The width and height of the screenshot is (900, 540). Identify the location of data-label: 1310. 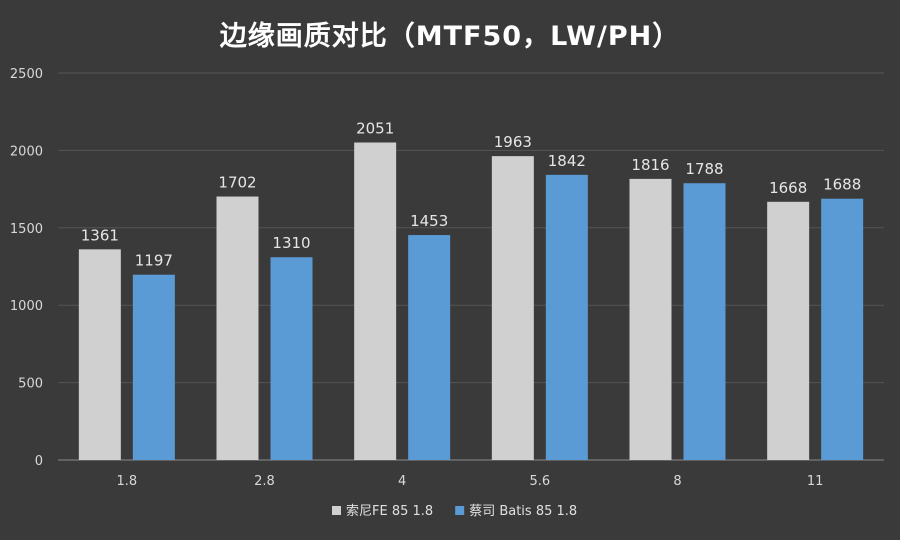
(291, 243).